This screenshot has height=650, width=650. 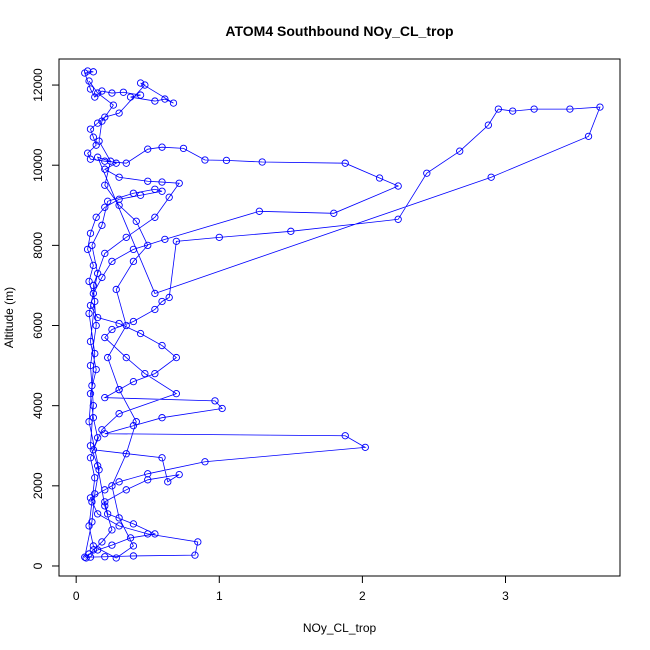 I want to click on y-tick-label: 10000, so click(x=38, y=165).